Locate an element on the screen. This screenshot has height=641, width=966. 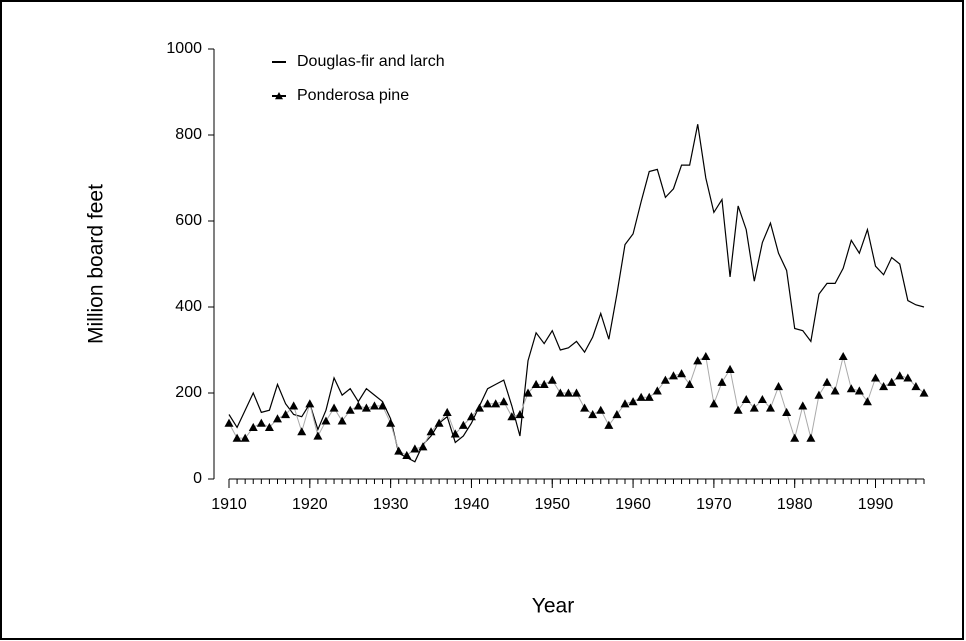
y-tick-label: 800 is located at coordinates (188, 134).